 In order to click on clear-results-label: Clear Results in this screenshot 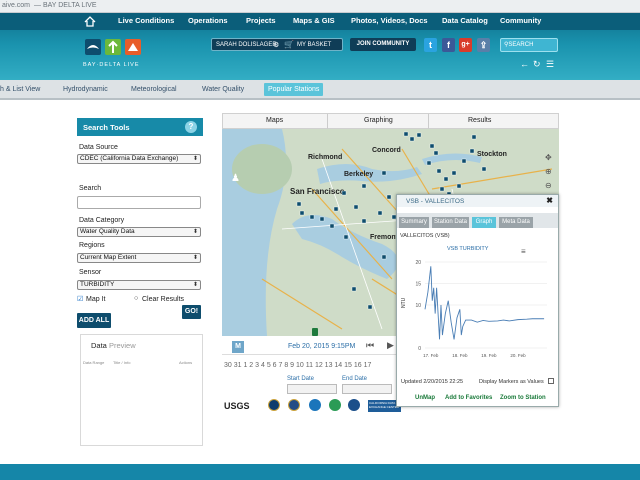, I will do `click(163, 299)`.